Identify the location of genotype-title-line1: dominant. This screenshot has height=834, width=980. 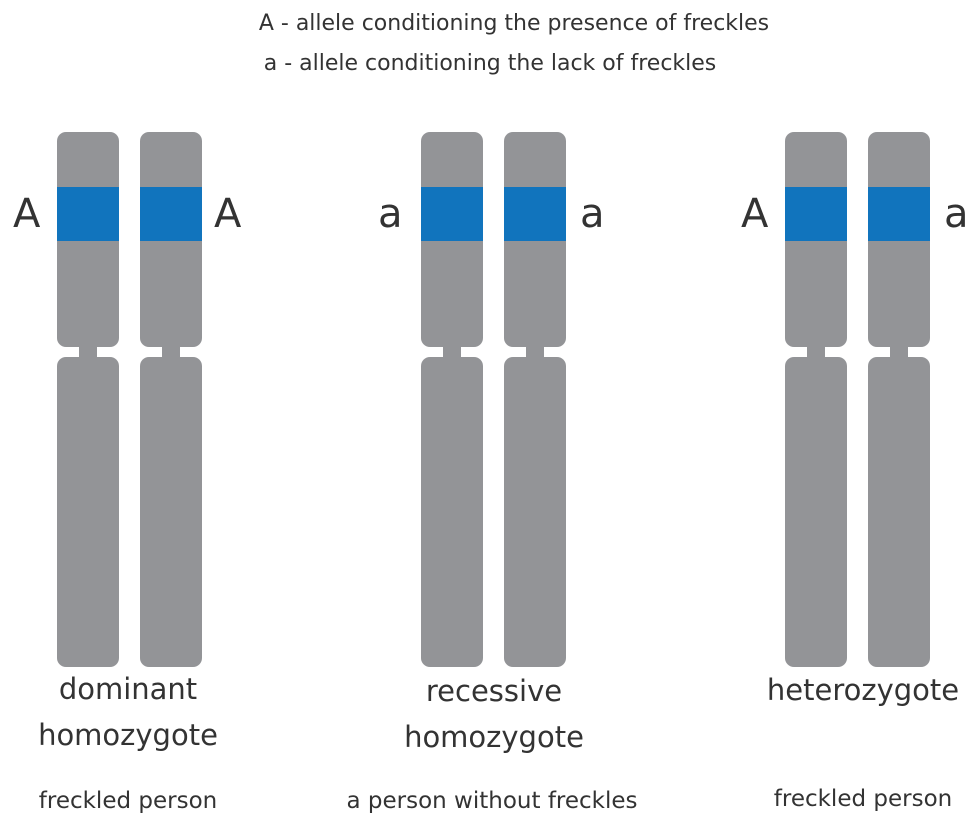
(128, 689).